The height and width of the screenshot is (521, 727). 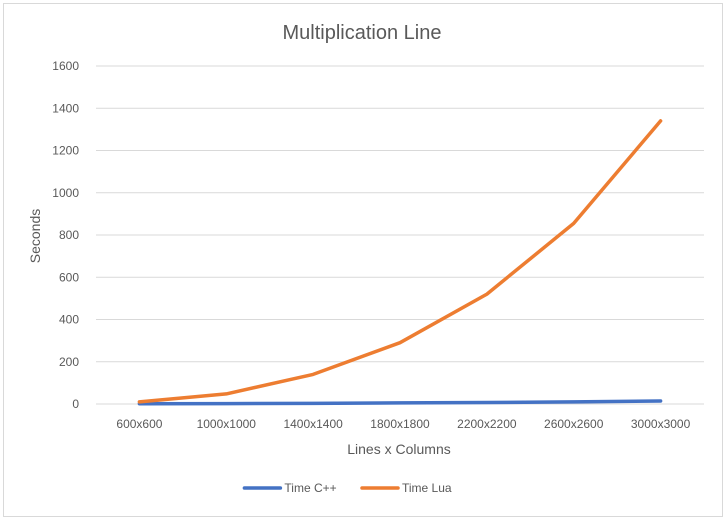 What do you see at coordinates (139, 424) in the screenshot?
I see `x-tick-label: 600x600` at bounding box center [139, 424].